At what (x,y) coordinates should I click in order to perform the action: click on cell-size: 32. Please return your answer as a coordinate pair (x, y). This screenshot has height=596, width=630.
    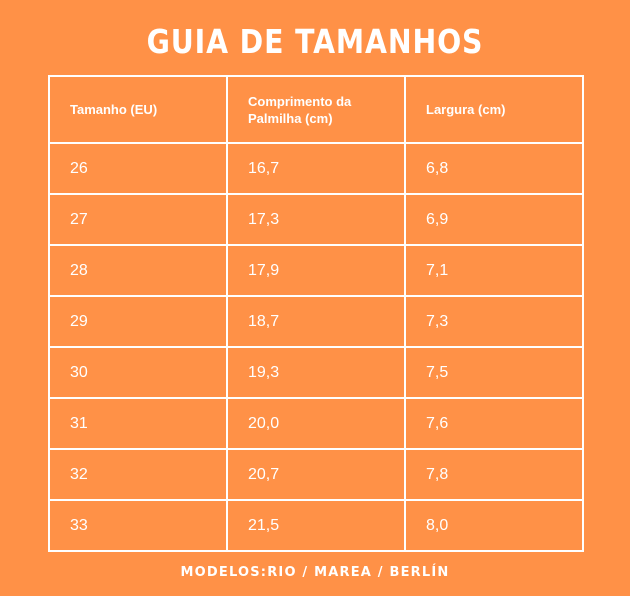
    Looking at the image, I should click on (138, 474).